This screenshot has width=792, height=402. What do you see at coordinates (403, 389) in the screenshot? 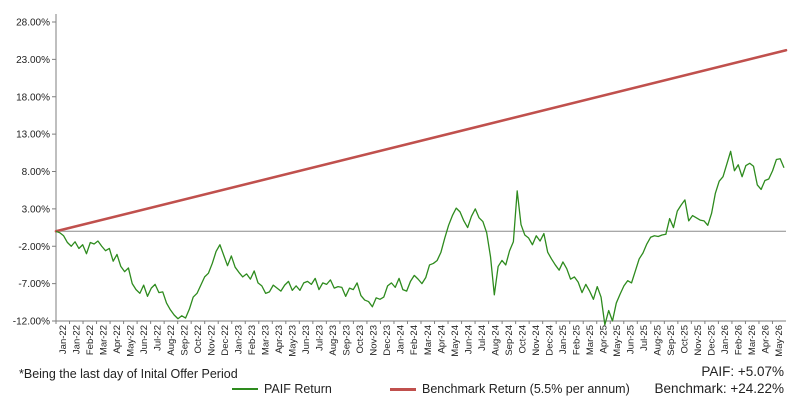
I see `legend-swatch-benchmark` at bounding box center [403, 389].